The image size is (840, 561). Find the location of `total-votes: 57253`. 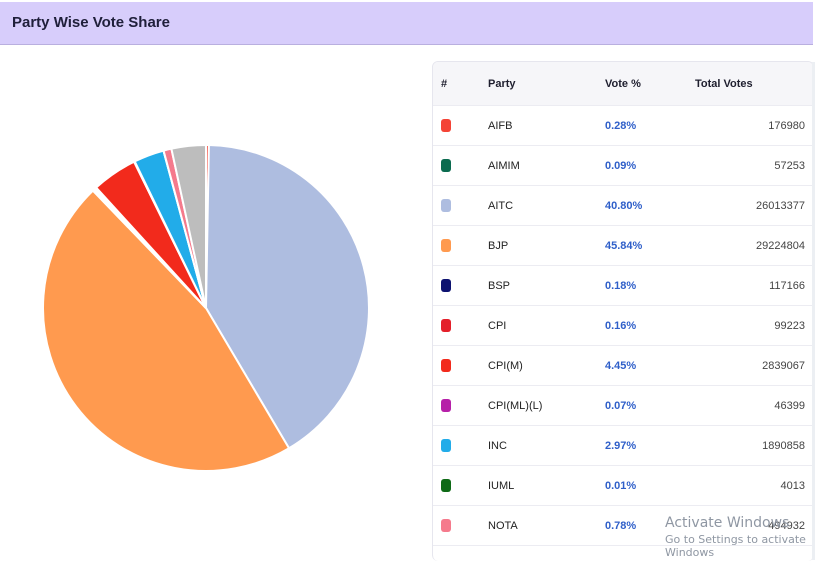

total-votes: 57253 is located at coordinates (789, 165).